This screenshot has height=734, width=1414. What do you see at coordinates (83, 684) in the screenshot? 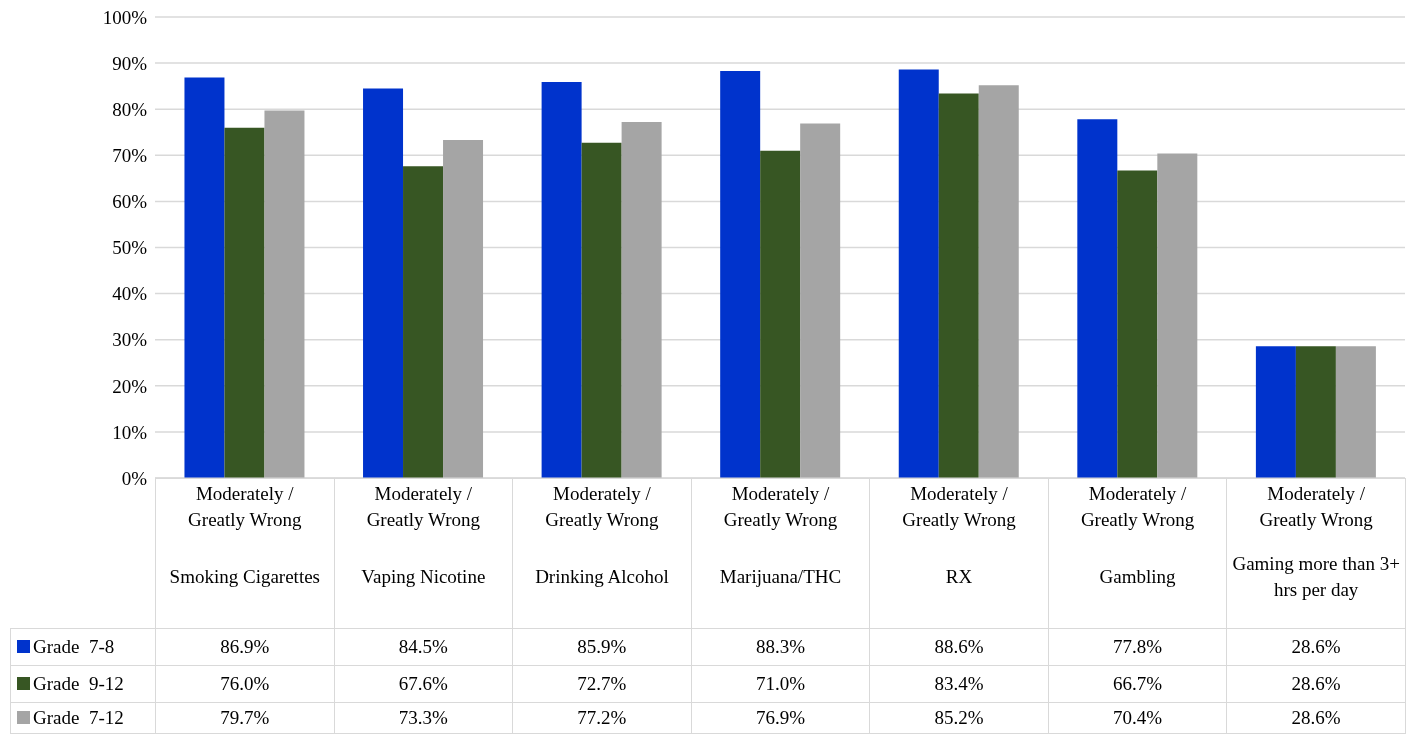
I see `legend-label: Grade 9-12` at bounding box center [83, 684].